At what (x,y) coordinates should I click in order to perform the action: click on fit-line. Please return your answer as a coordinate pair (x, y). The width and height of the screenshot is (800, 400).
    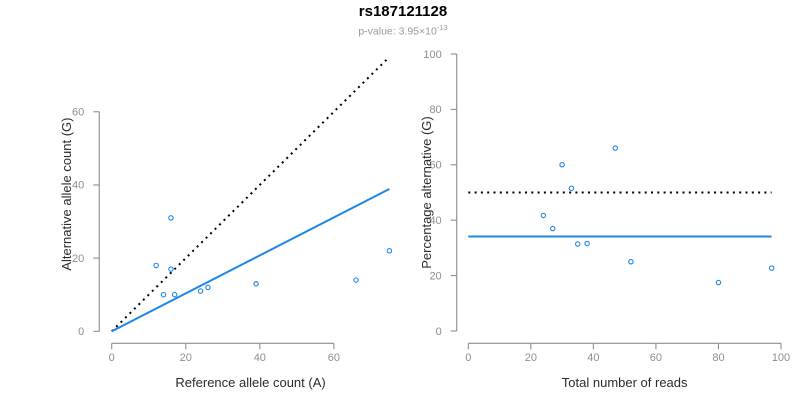
    Looking at the image, I should click on (250, 260).